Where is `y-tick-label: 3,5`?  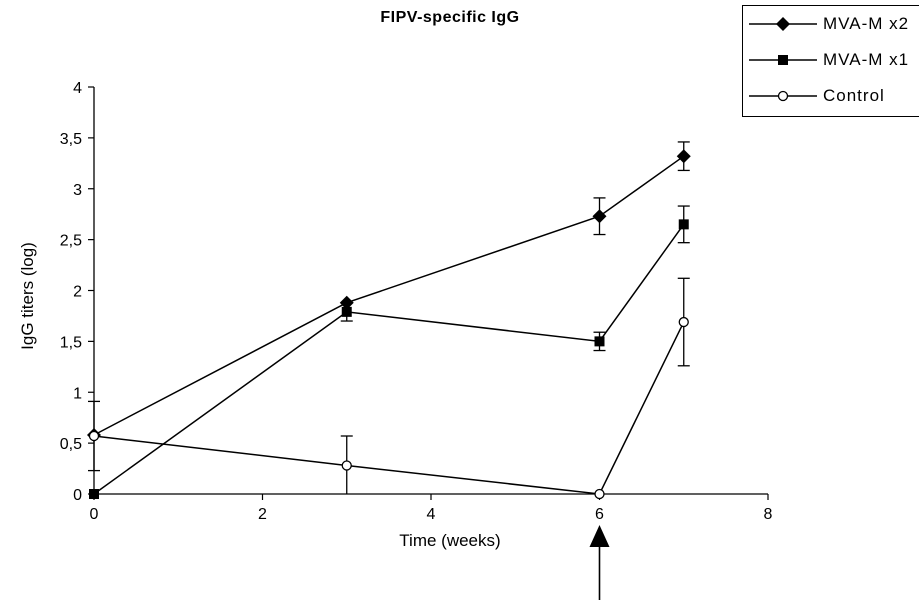 y-tick-label: 3,5 is located at coordinates (71, 139).